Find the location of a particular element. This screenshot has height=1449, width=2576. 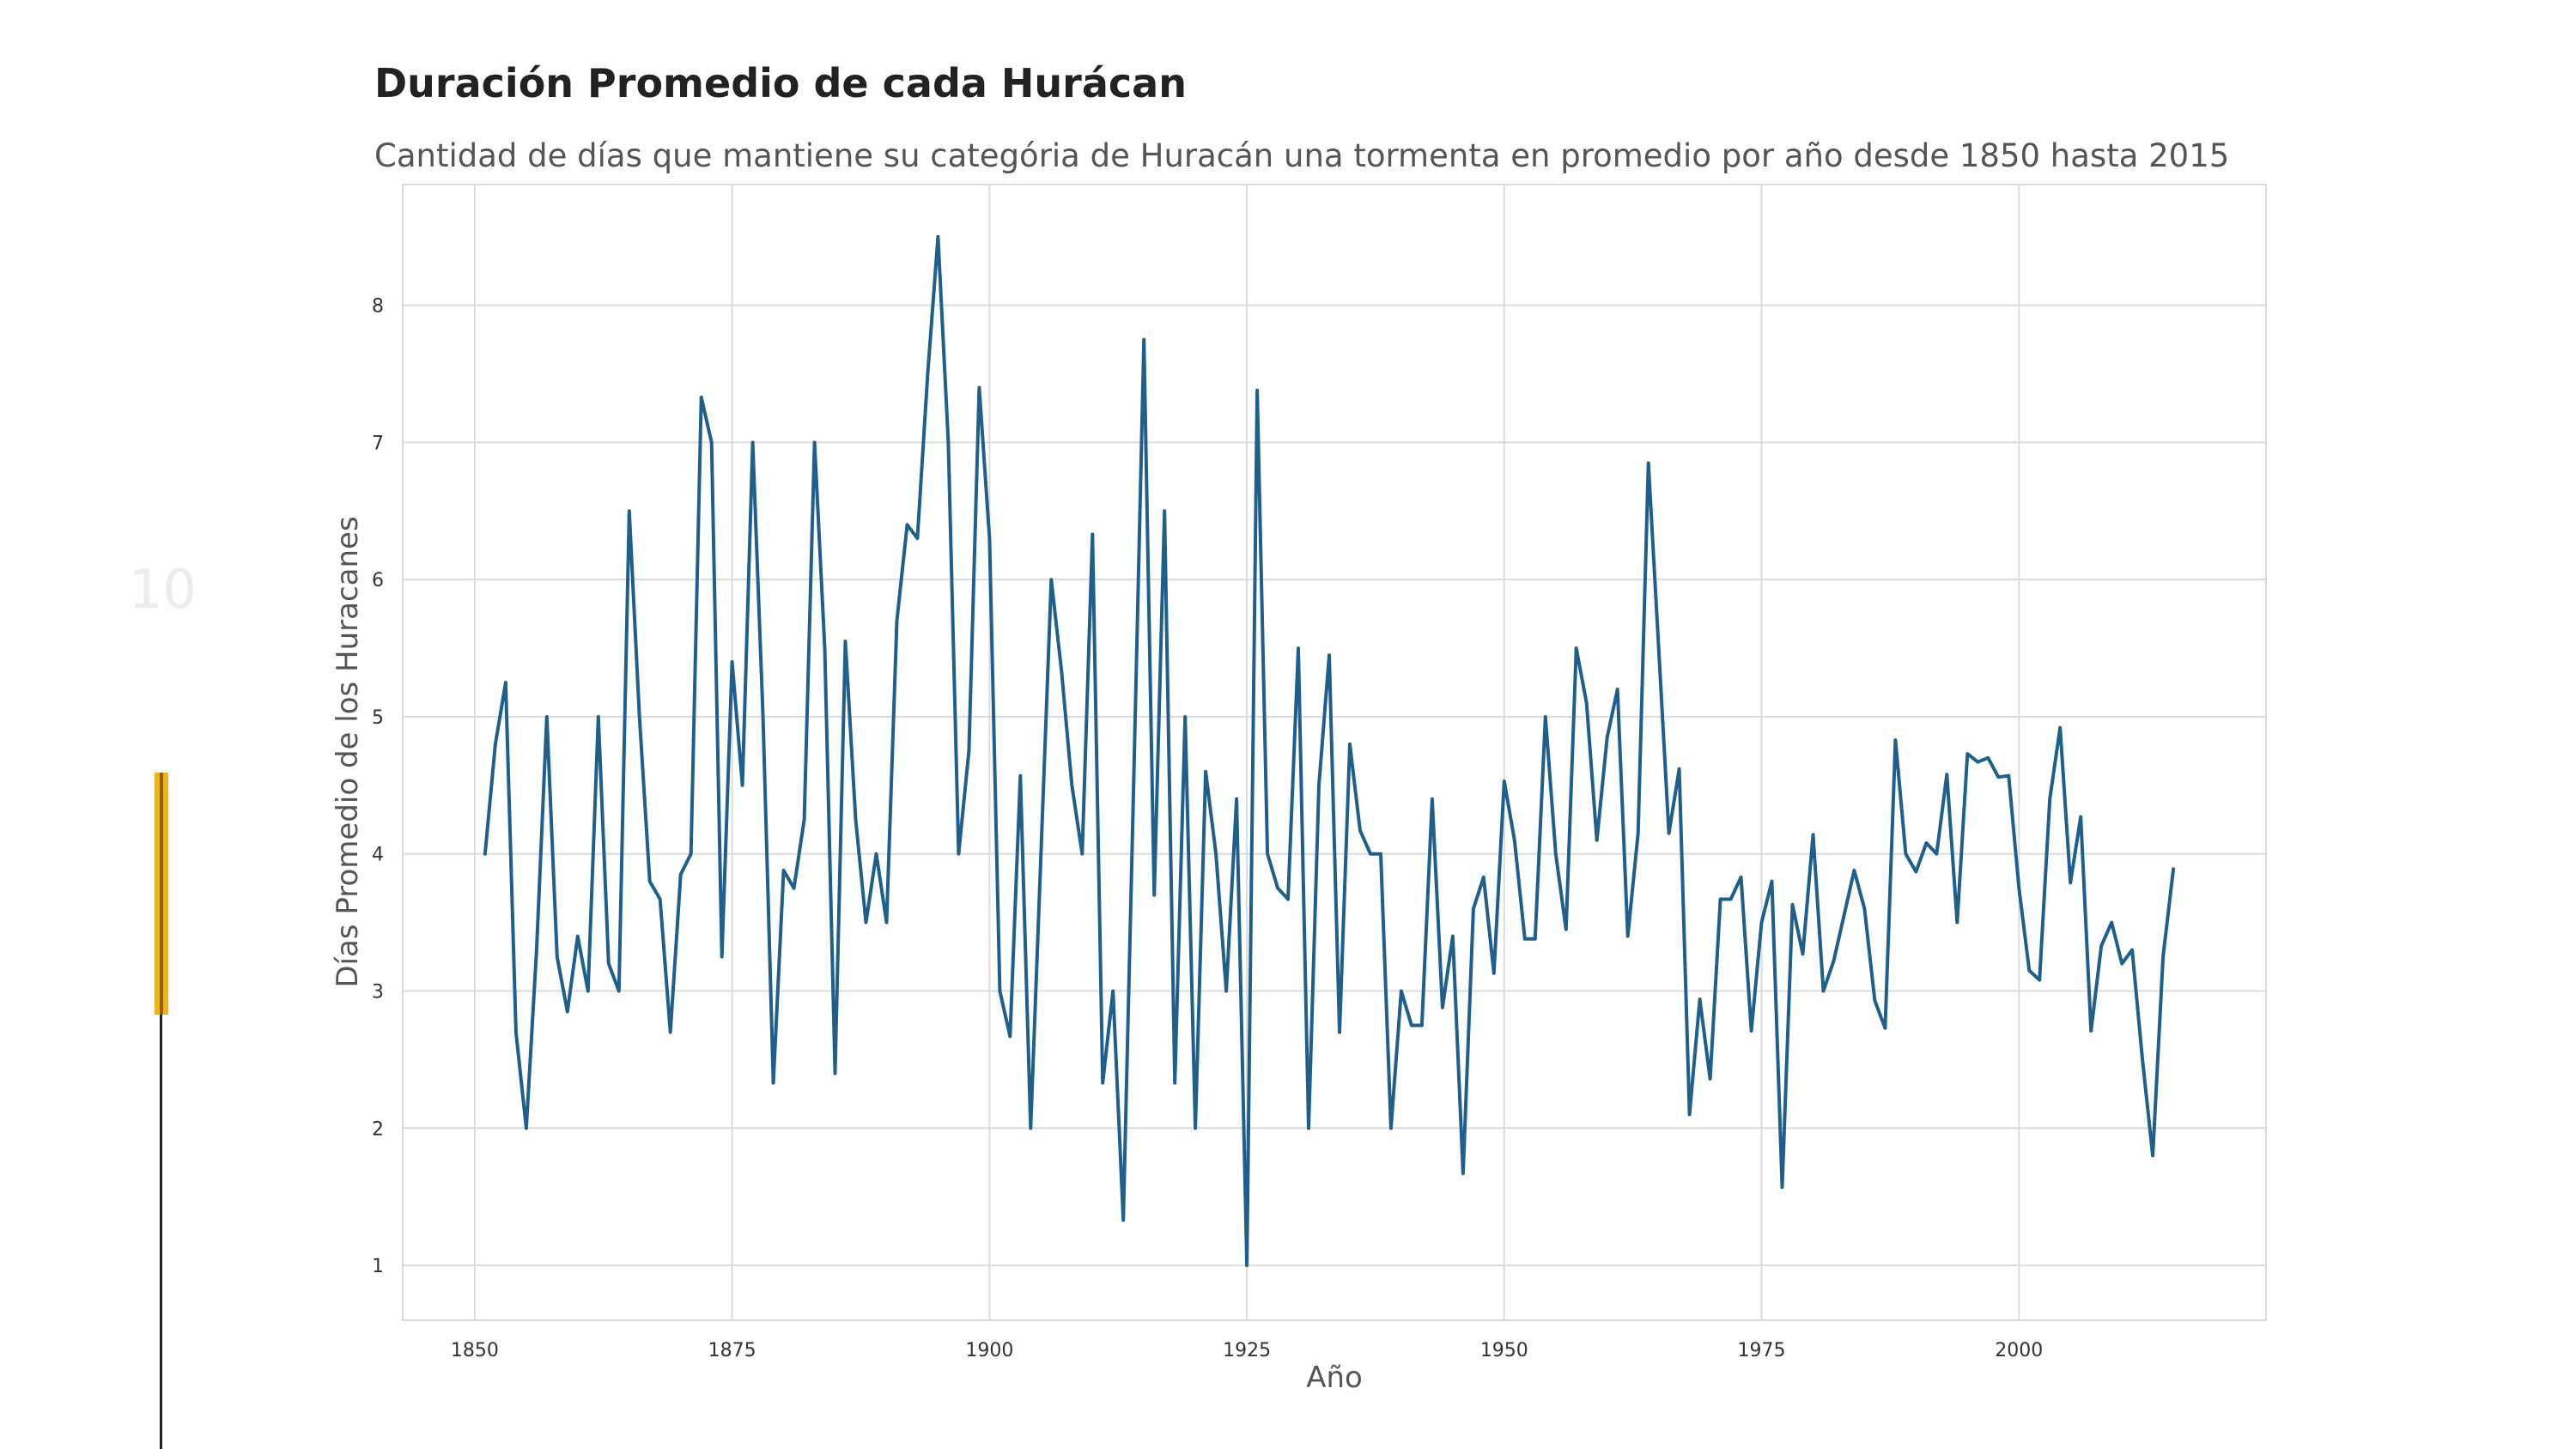

y-tick-label: 7 is located at coordinates (378, 444).